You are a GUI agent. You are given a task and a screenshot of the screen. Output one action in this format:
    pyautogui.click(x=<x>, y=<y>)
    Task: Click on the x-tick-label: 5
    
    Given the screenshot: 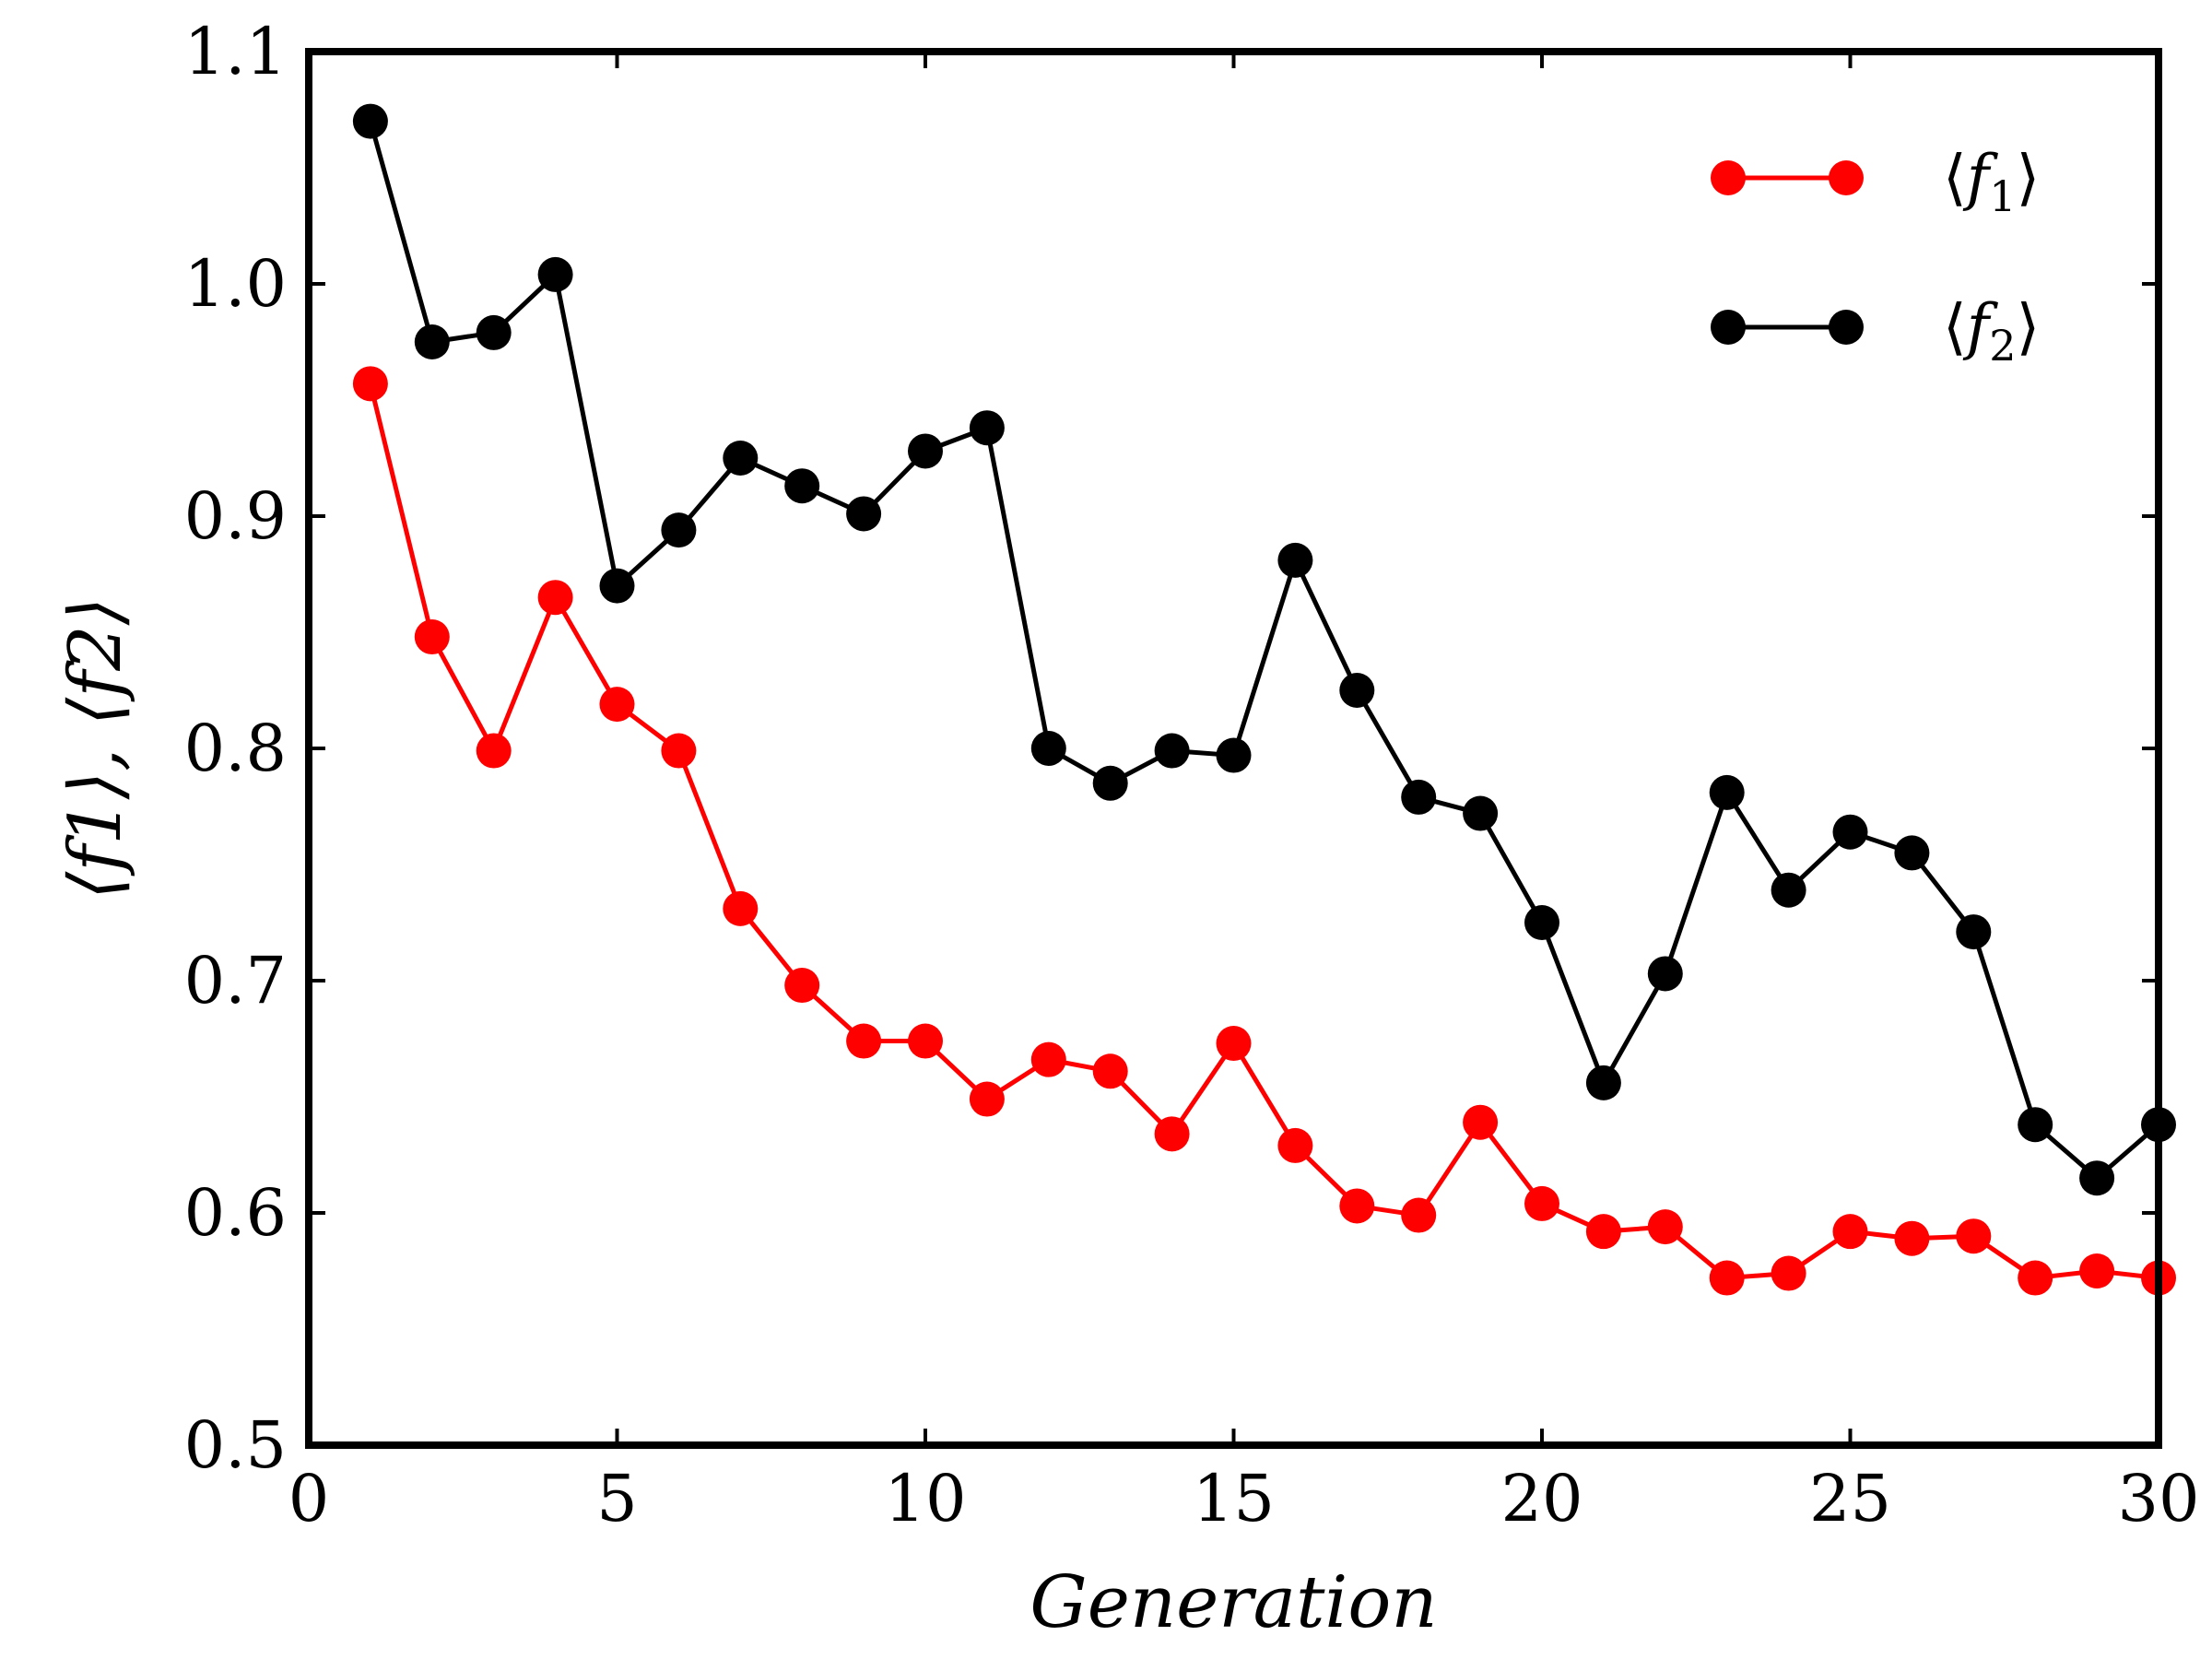 What is the action you would take?
    pyautogui.click(x=617, y=1498)
    